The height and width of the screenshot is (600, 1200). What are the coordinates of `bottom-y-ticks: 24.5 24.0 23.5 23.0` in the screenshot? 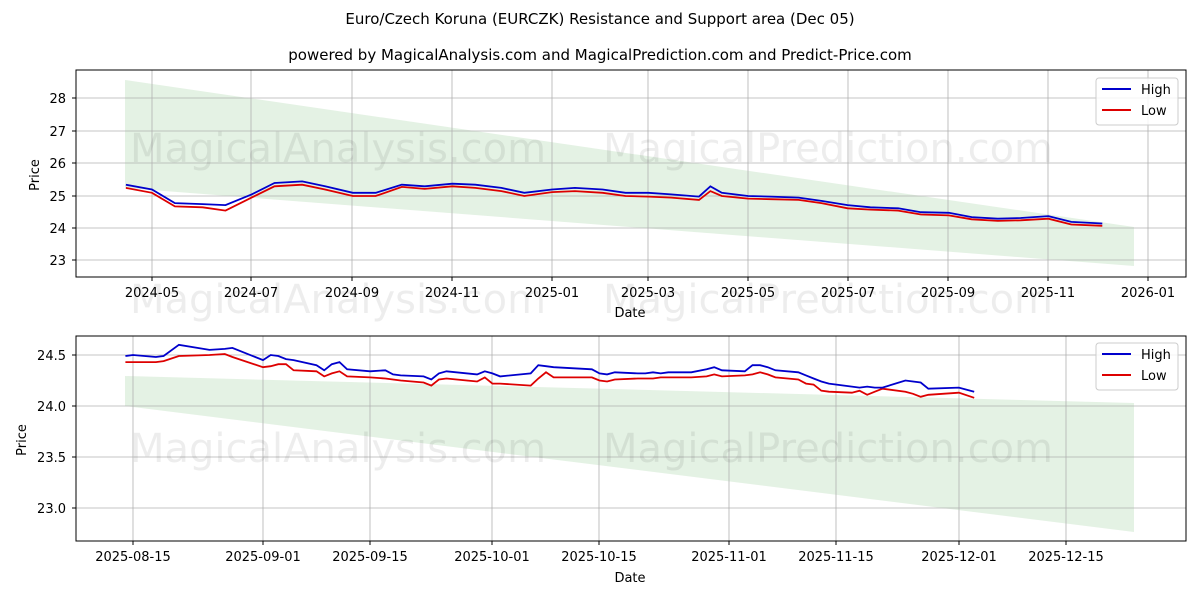 It's located at (51, 433).